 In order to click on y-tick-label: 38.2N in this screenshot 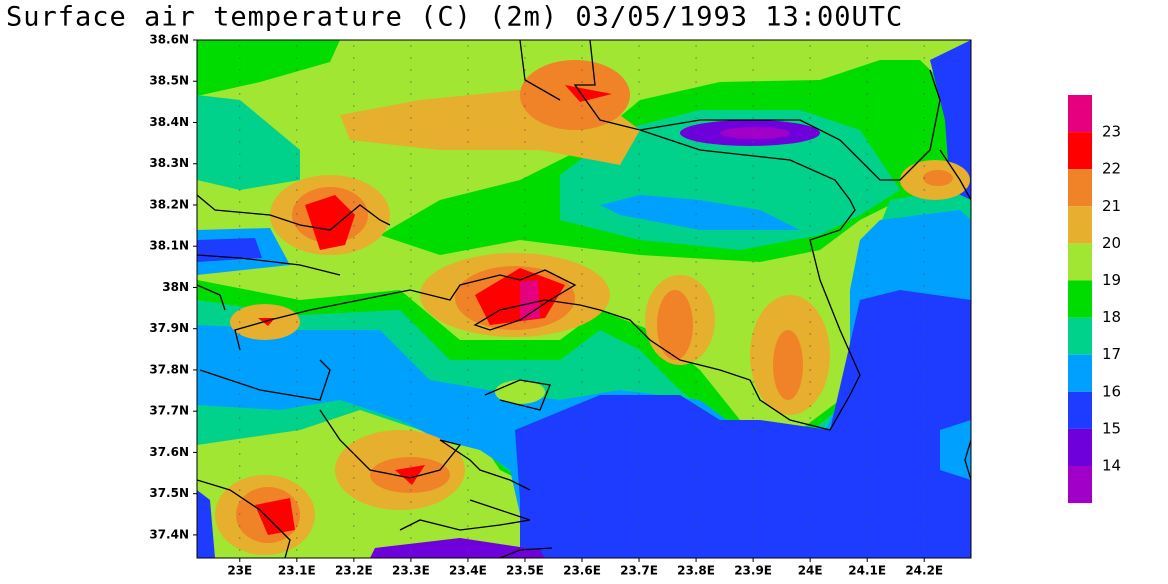, I will do `click(169, 204)`.